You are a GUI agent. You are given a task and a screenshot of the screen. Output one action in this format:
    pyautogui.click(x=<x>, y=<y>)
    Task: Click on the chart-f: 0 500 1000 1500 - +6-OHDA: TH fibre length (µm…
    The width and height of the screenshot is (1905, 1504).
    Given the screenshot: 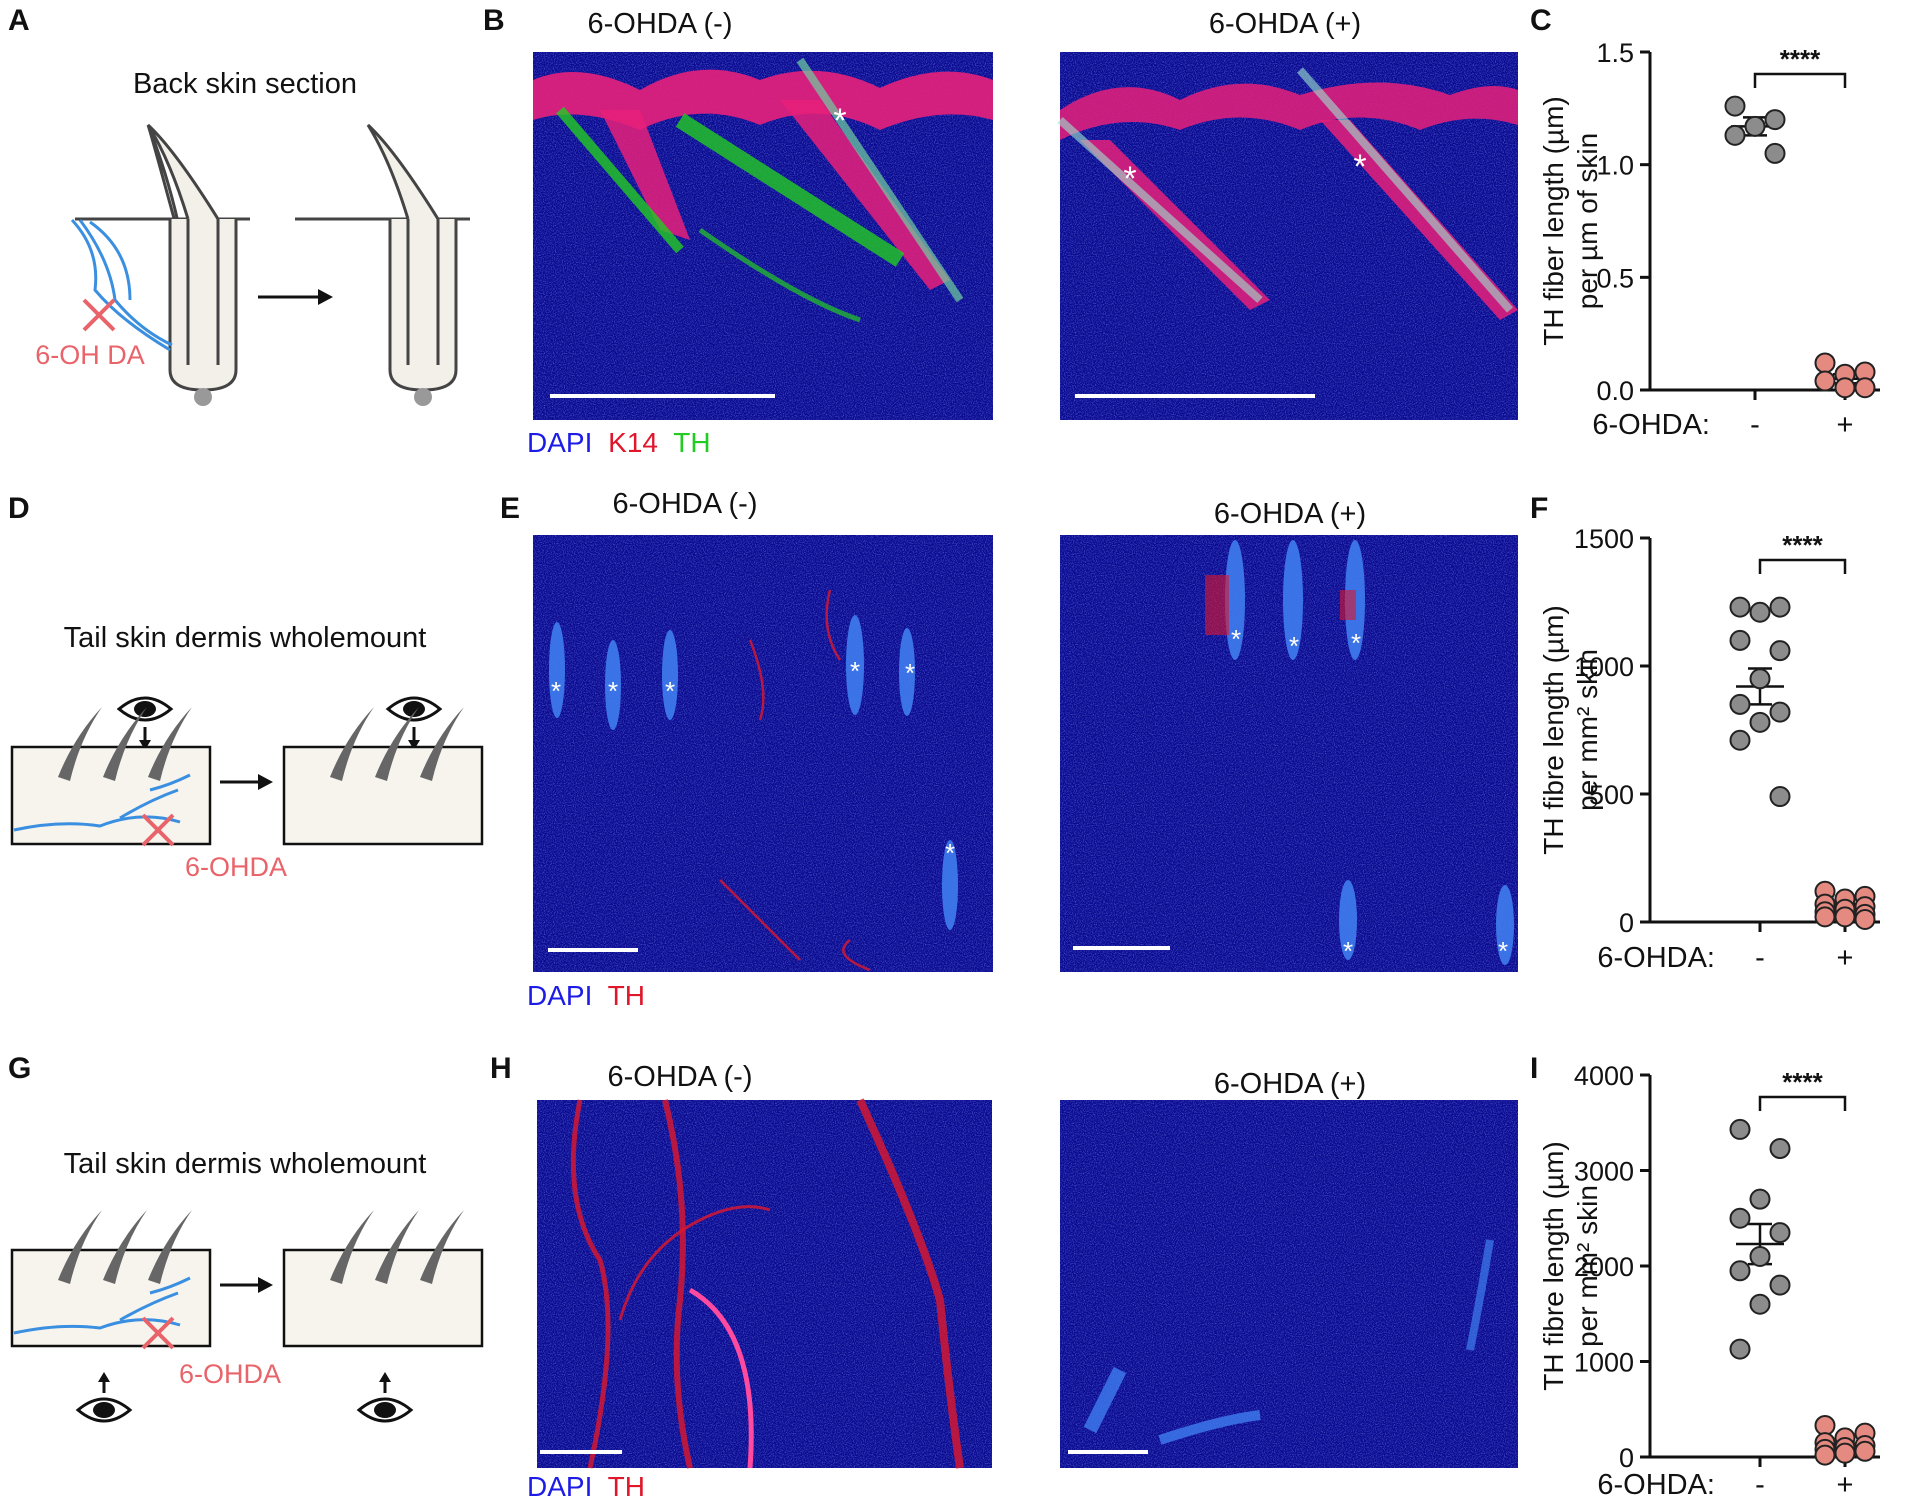 What is the action you would take?
    pyautogui.click(x=1709, y=749)
    